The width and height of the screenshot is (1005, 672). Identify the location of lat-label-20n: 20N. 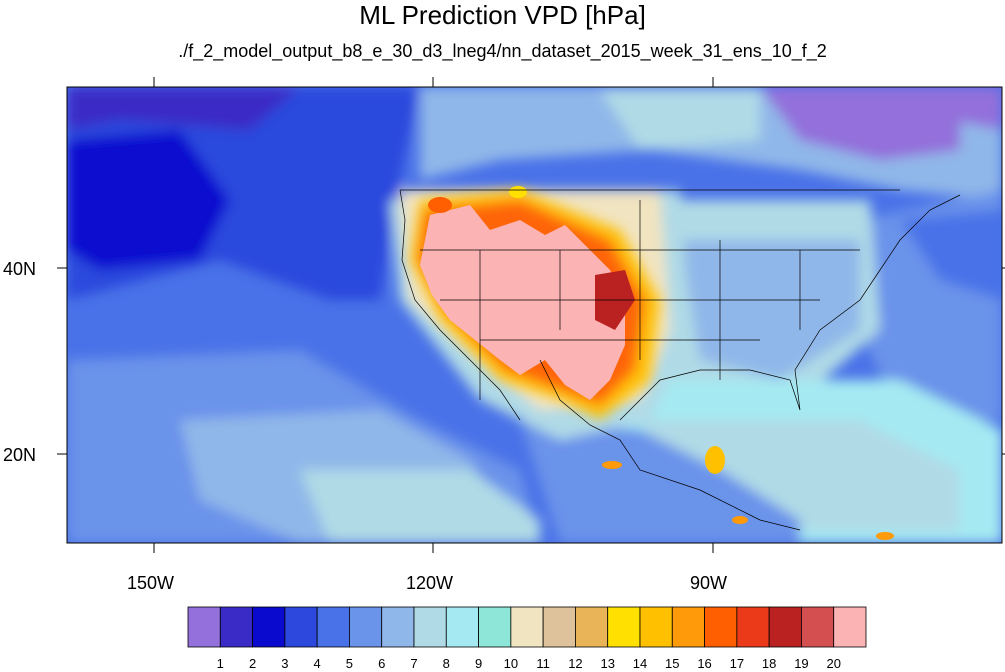
(20, 455).